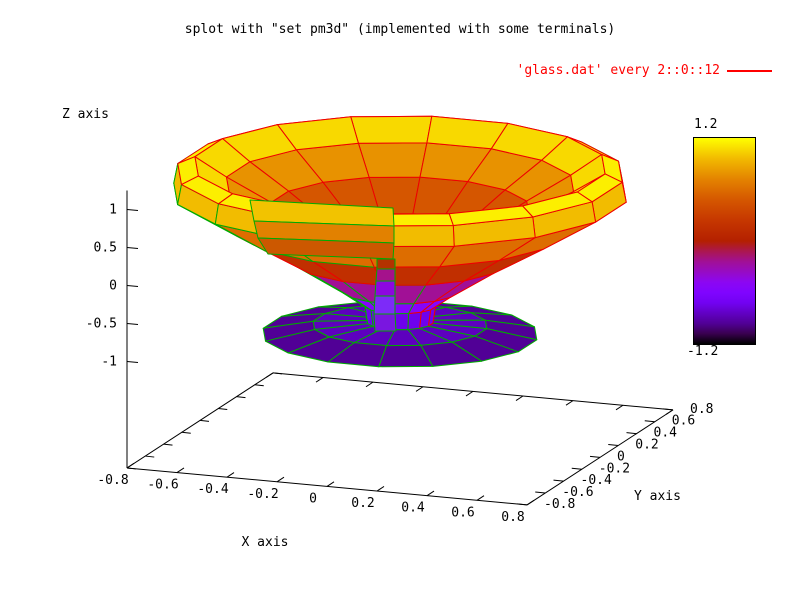 The height and width of the screenshot is (600, 800). I want to click on x-tick-label: 0.6, so click(462, 512).